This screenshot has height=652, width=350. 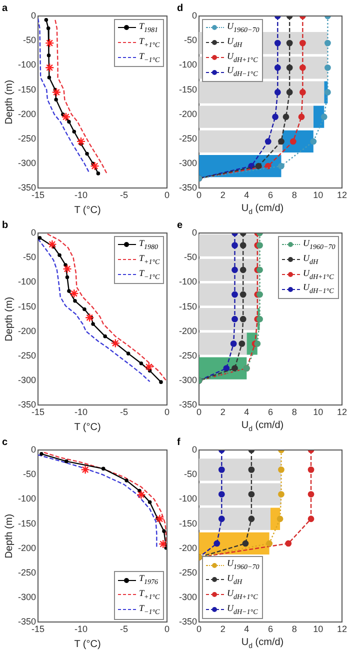 What do you see at coordinates (180, 8) in the screenshot?
I see `chart-title: d` at bounding box center [180, 8].